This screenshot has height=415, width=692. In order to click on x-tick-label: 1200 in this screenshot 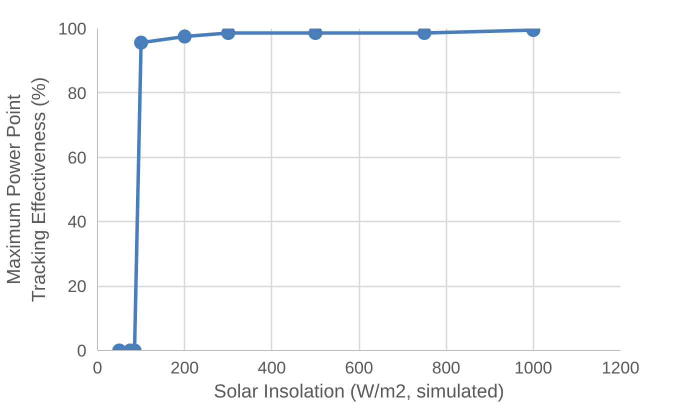, I will do `click(621, 368)`.